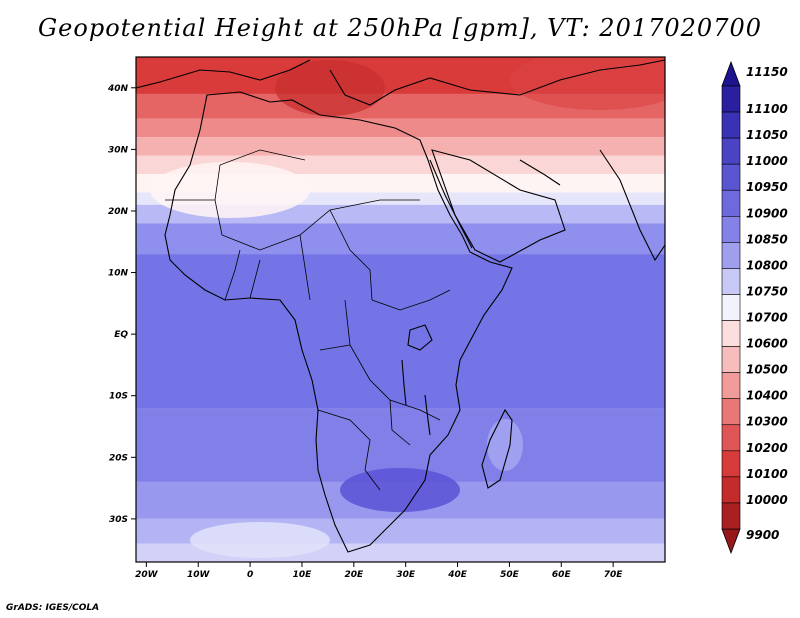 Image resolution: width=800 pixels, height=618 pixels. Describe the element at coordinates (147, 575) in the screenshot. I see `lon-tick-label-0: 20W` at that location.